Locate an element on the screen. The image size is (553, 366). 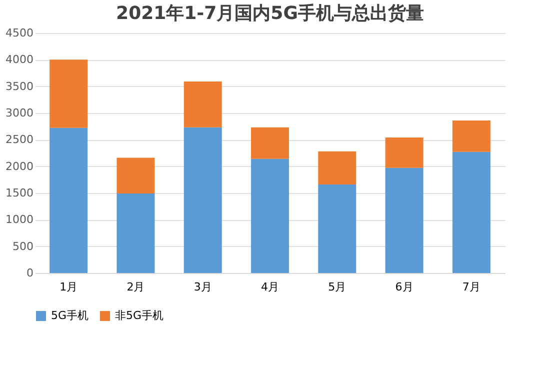
chart-title: 2021年1-7月国内5G手机与总出货量 is located at coordinates (270, 13).